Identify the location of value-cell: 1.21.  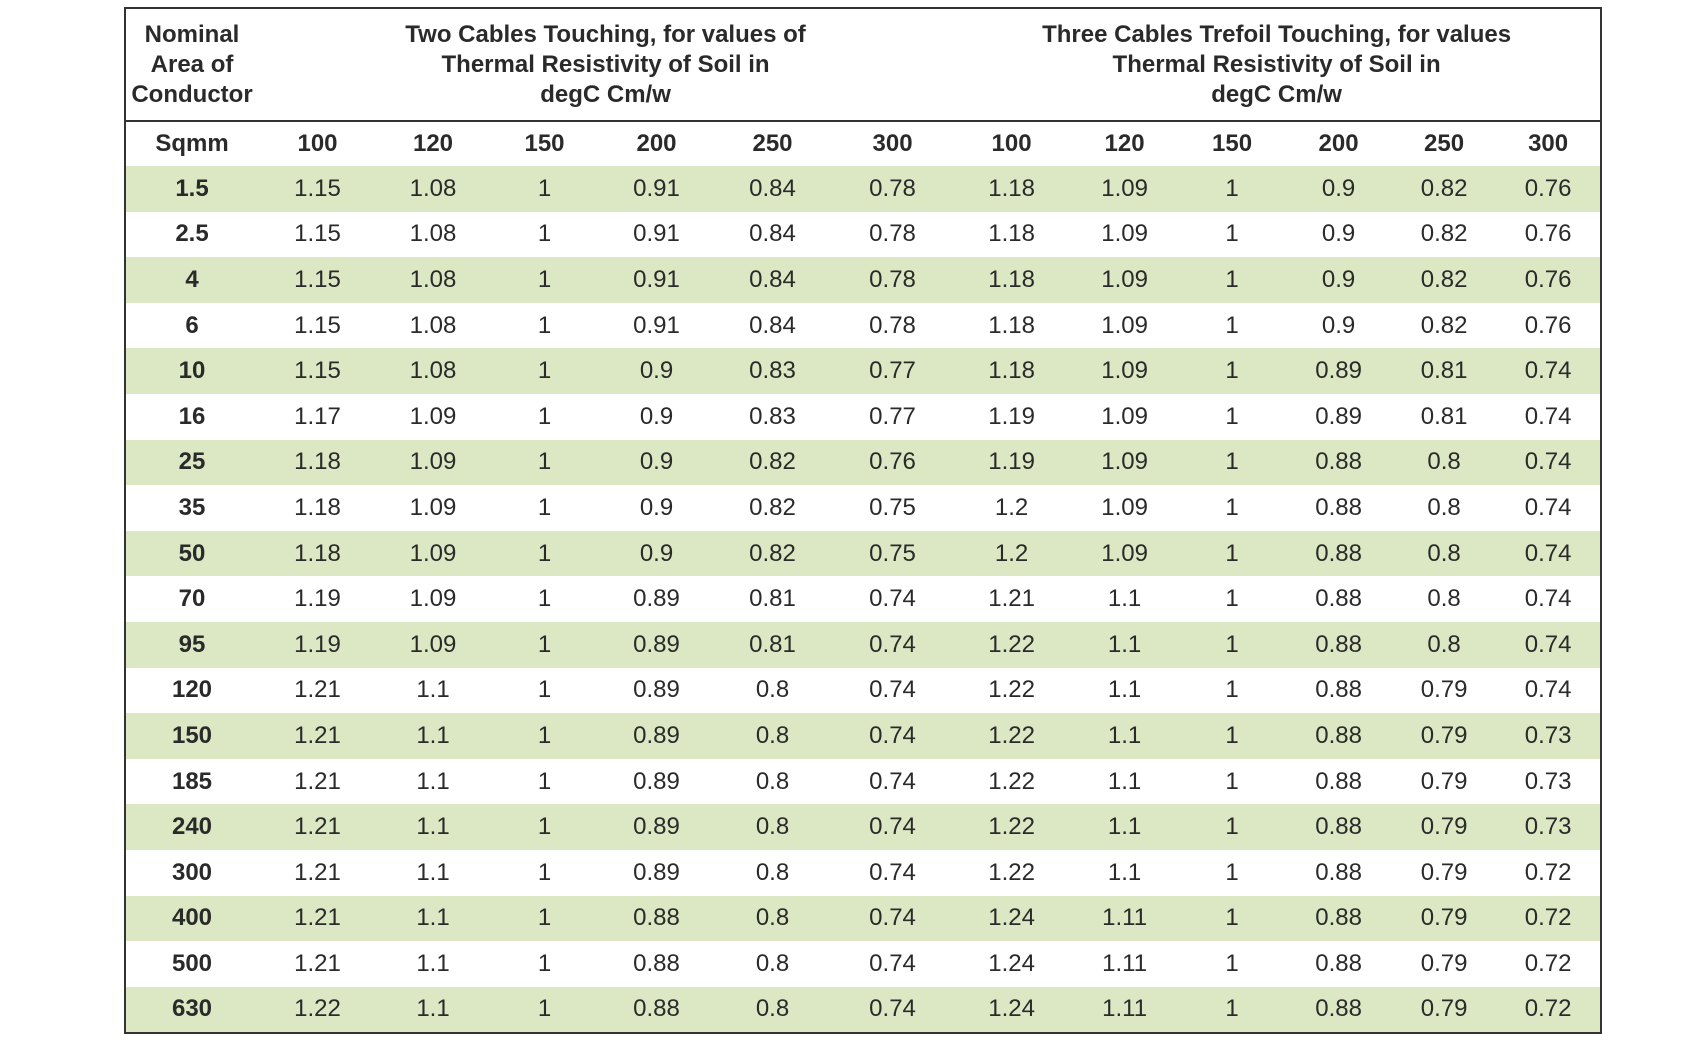
(317, 827).